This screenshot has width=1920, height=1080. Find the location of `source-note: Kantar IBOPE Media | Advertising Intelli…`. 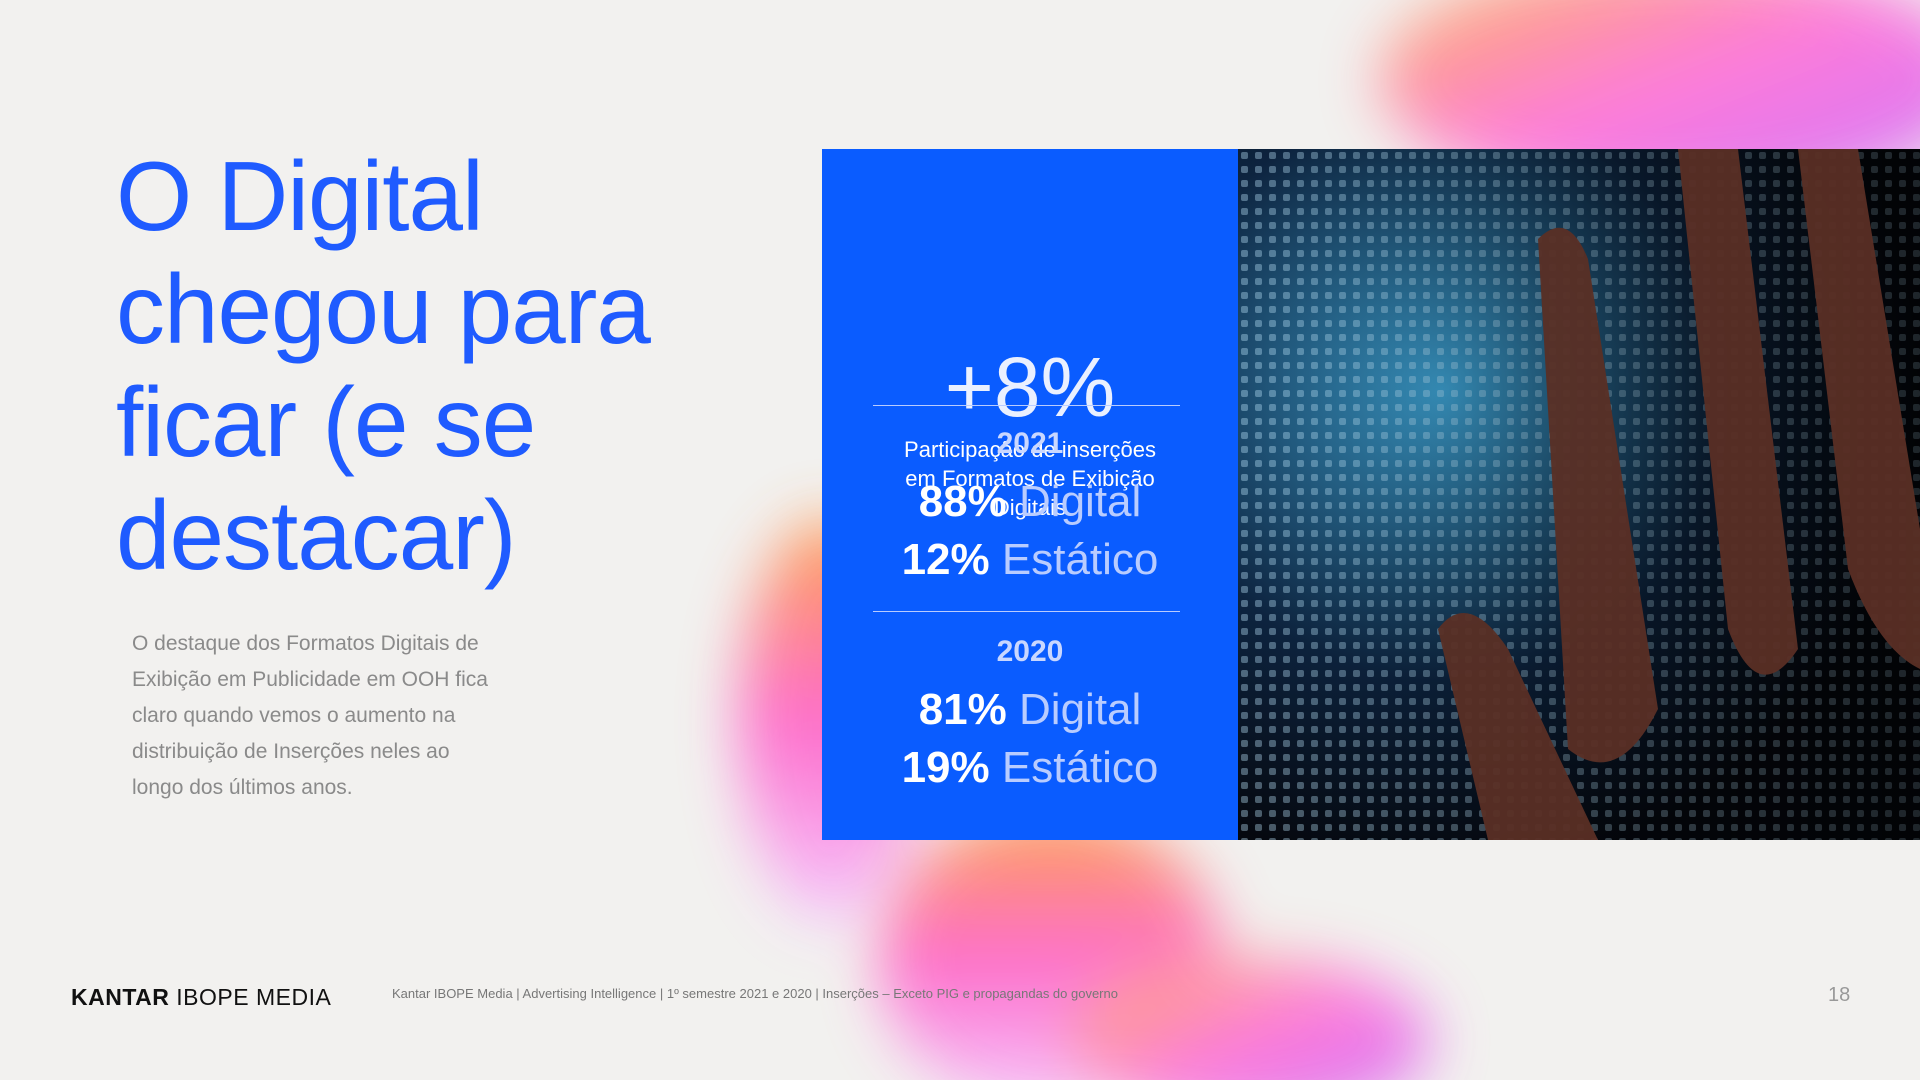

source-note: Kantar IBOPE Media | Advertising Intelli… is located at coordinates (755, 993).